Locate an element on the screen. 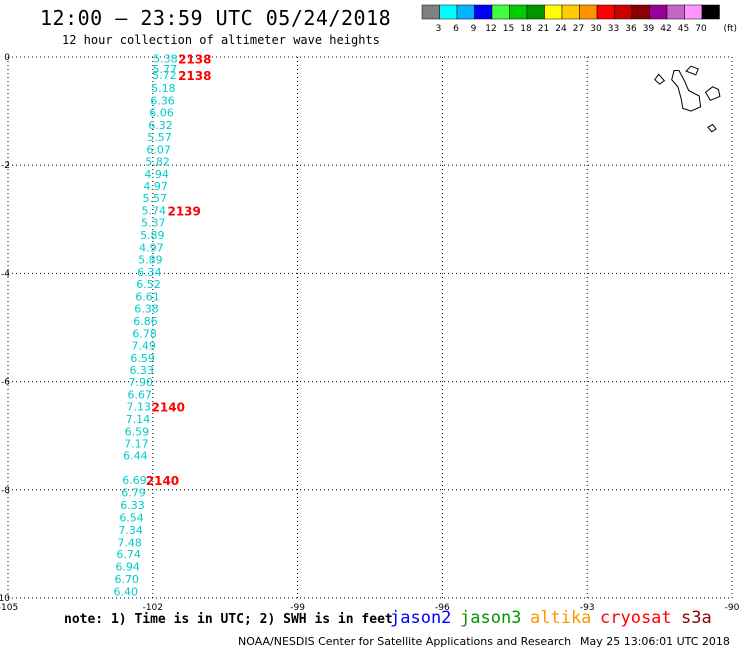  legend-label: 12 is located at coordinates (490, 29).